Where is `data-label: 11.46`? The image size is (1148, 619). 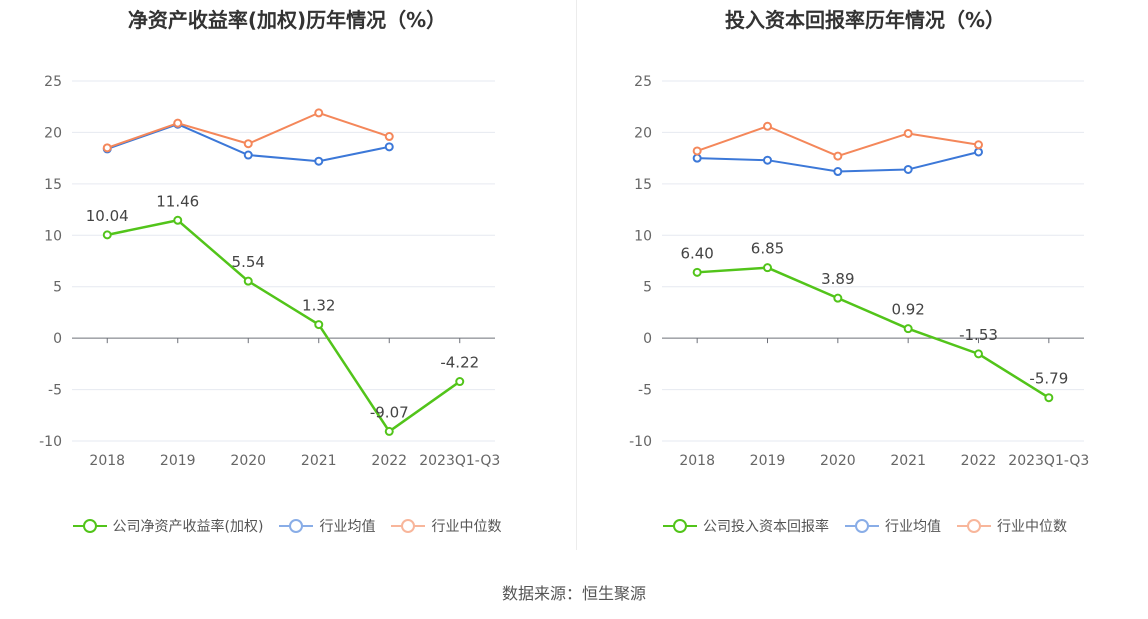 data-label: 11.46 is located at coordinates (177, 201).